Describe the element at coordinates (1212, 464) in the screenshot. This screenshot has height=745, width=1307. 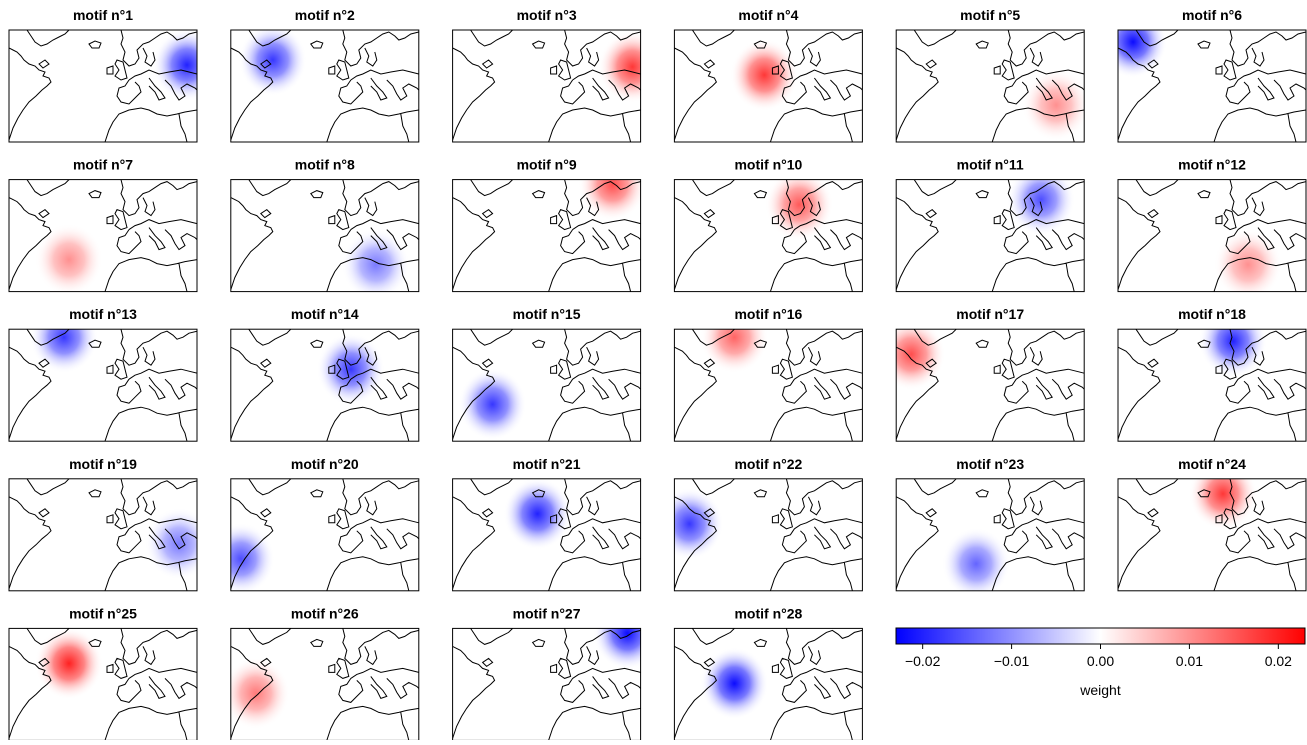
I see `panel-title: motif n°24` at that location.